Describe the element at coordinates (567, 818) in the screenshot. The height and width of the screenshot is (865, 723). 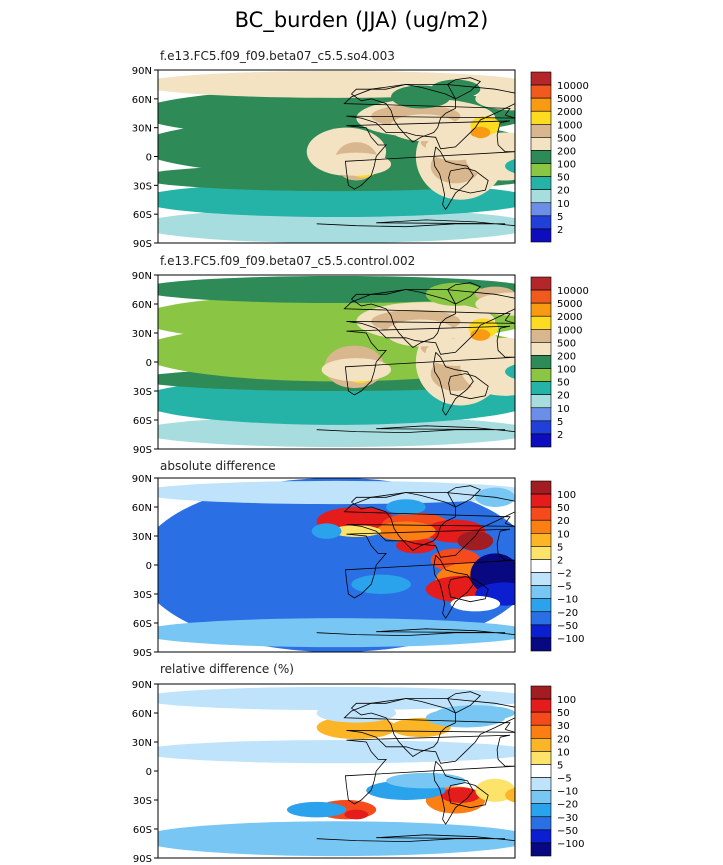
I see `colorbar-label: −30` at that location.